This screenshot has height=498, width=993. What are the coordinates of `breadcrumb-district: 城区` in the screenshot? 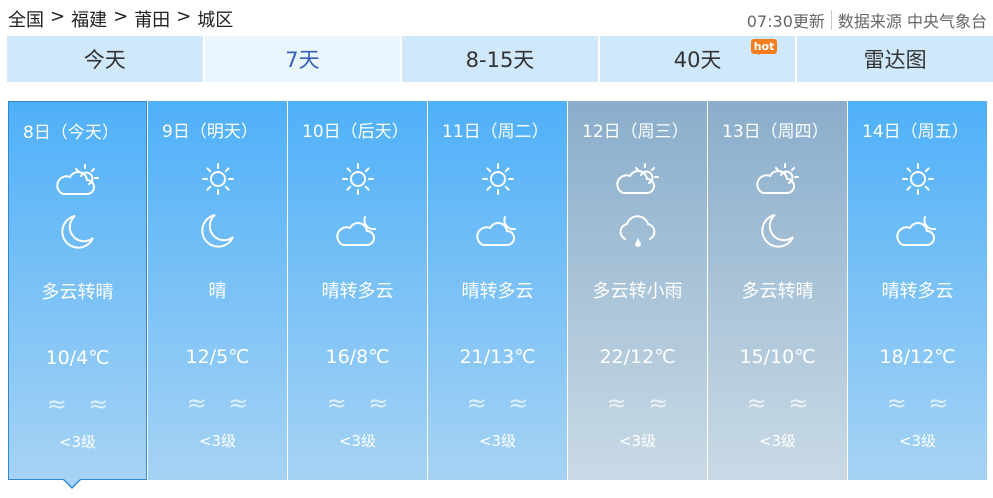 It's located at (215, 20).